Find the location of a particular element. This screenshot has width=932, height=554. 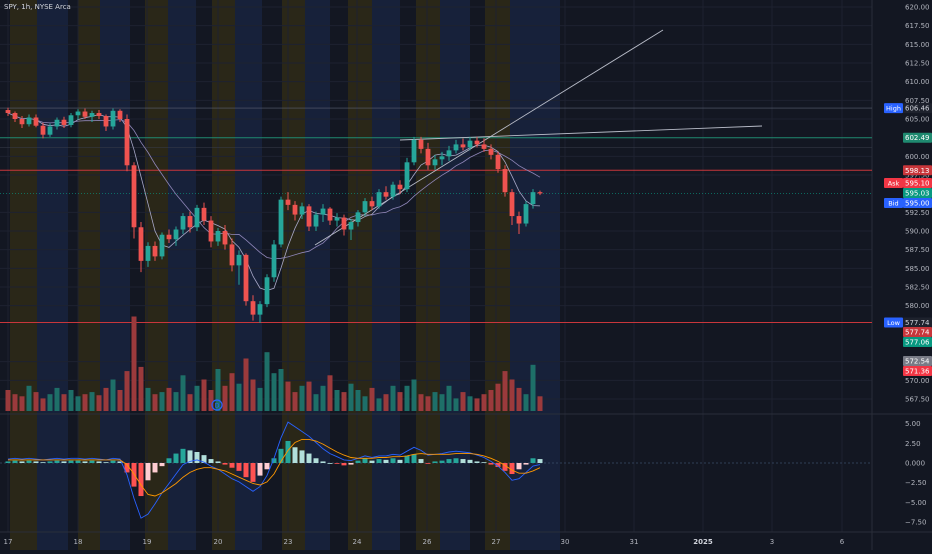

dividend-event-icon is located at coordinates (217, 405).